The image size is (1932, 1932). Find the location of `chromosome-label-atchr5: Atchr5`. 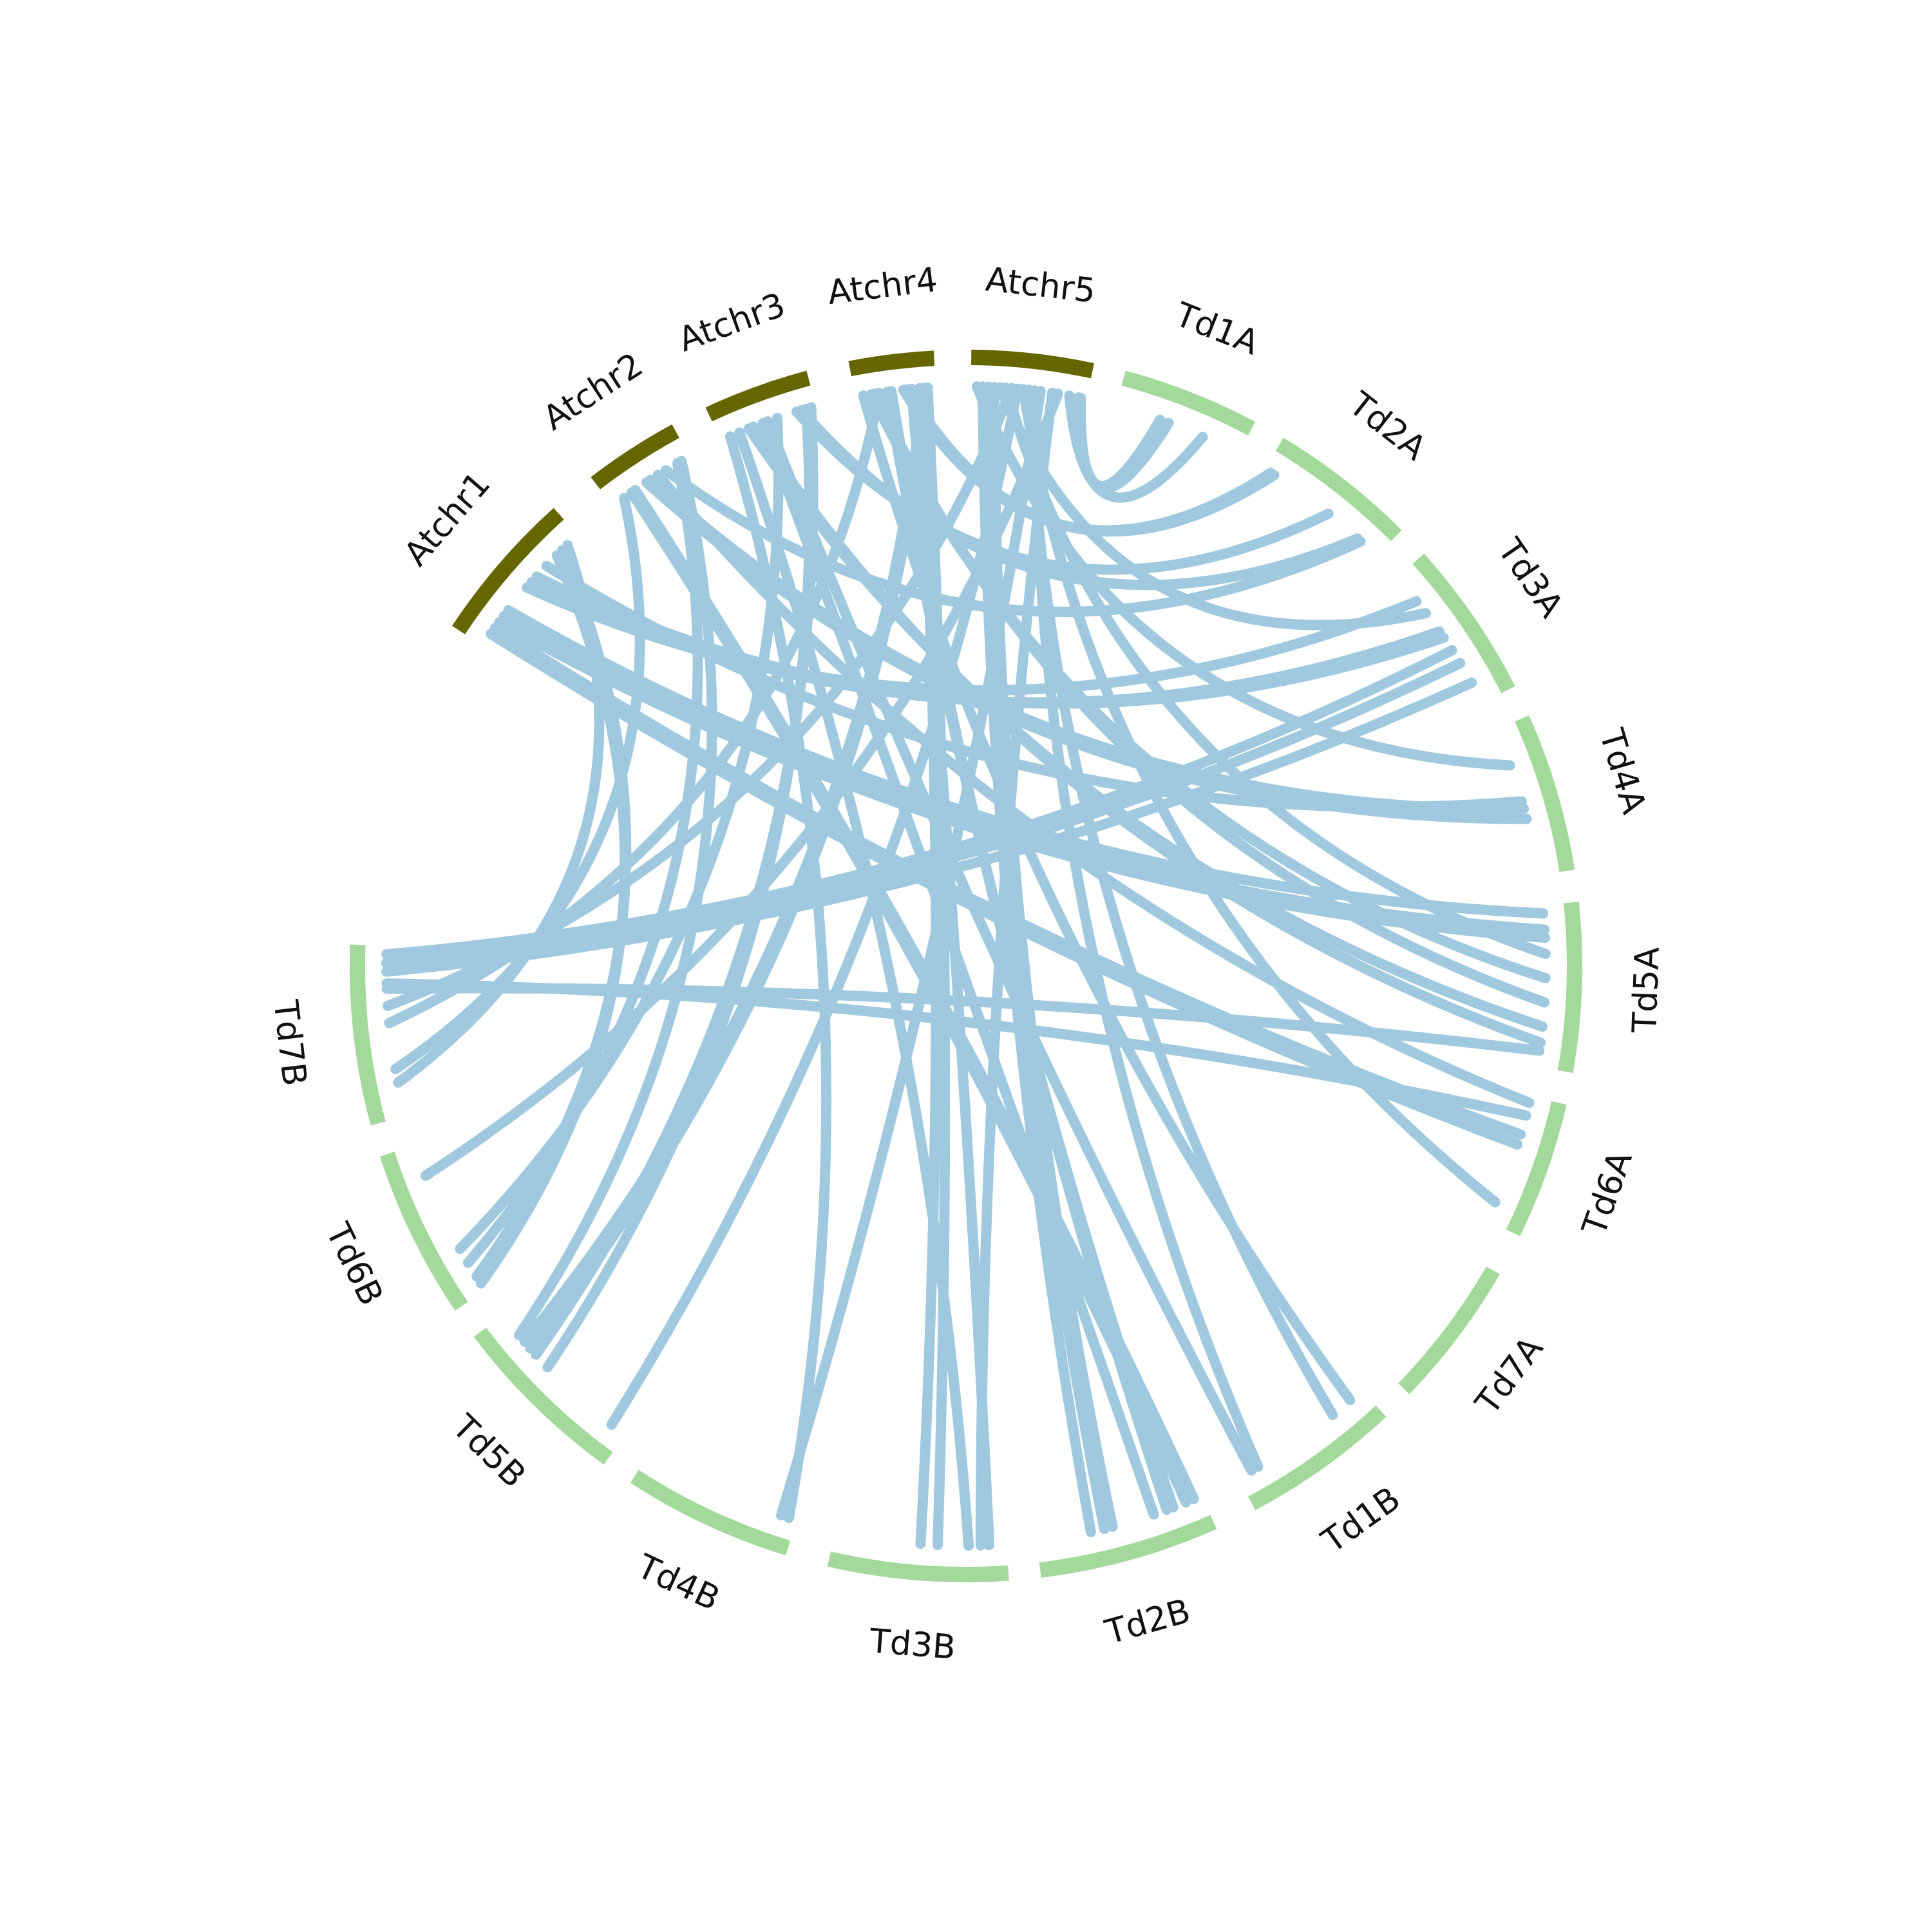

chromosome-label-atchr5: Atchr5 is located at coordinates (1040, 285).